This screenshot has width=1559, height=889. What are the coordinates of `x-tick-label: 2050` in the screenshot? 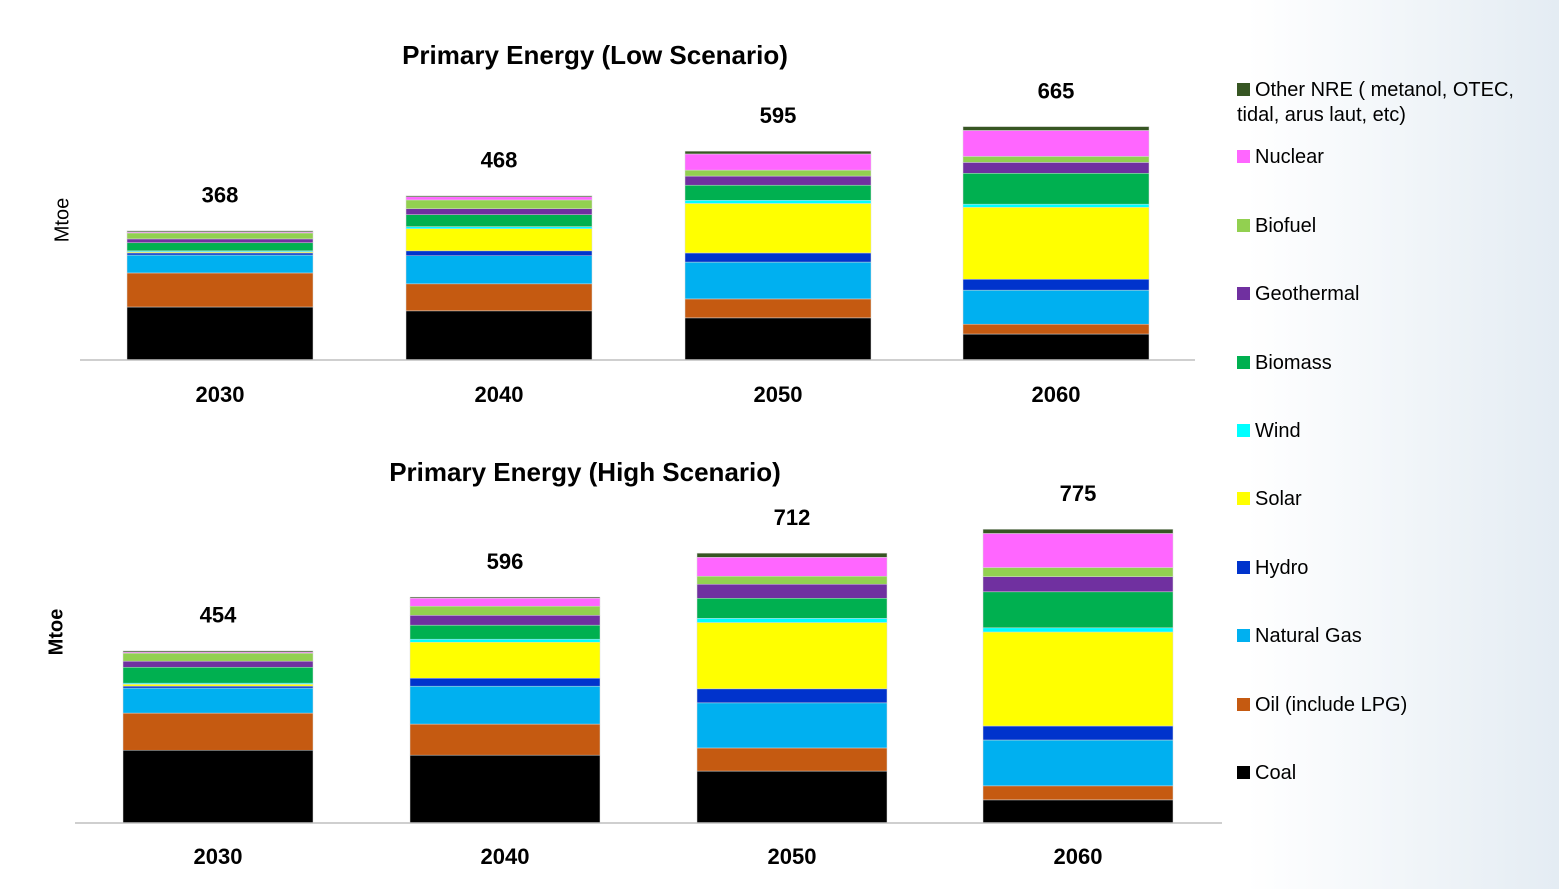 It's located at (792, 856).